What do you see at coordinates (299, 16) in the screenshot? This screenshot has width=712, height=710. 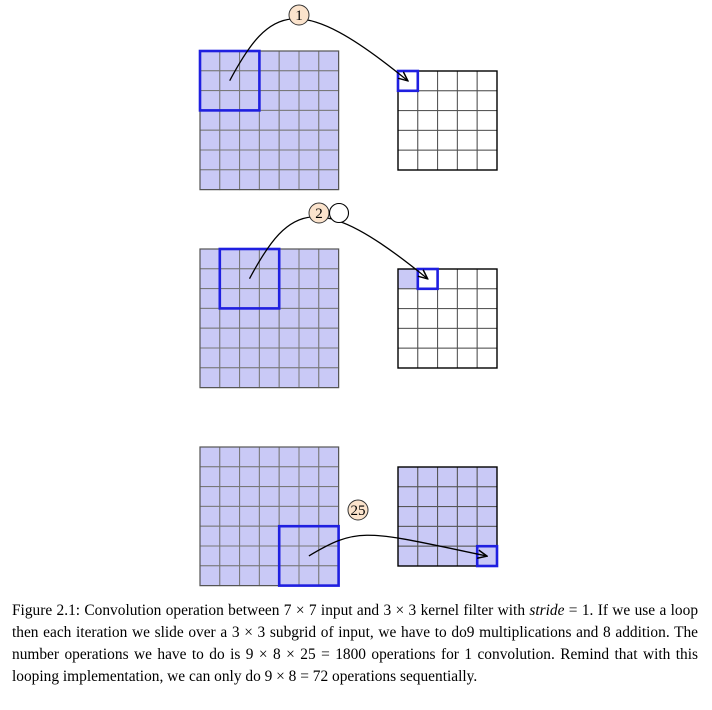 I see `step-badge-label: 1` at bounding box center [299, 16].